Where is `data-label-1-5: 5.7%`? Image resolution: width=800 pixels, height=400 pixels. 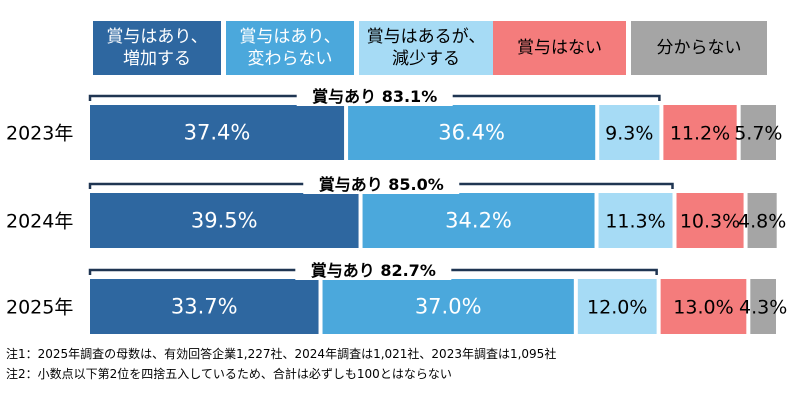
data-label-1-5: 5.7% is located at coordinates (758, 134).